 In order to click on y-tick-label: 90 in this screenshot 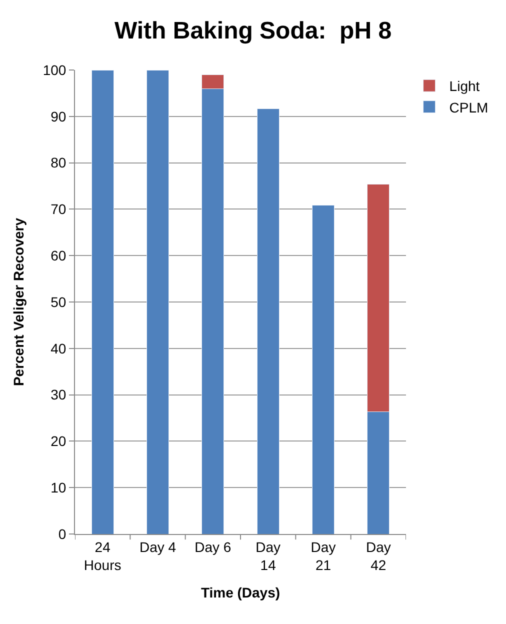, I will do `click(58, 116)`.